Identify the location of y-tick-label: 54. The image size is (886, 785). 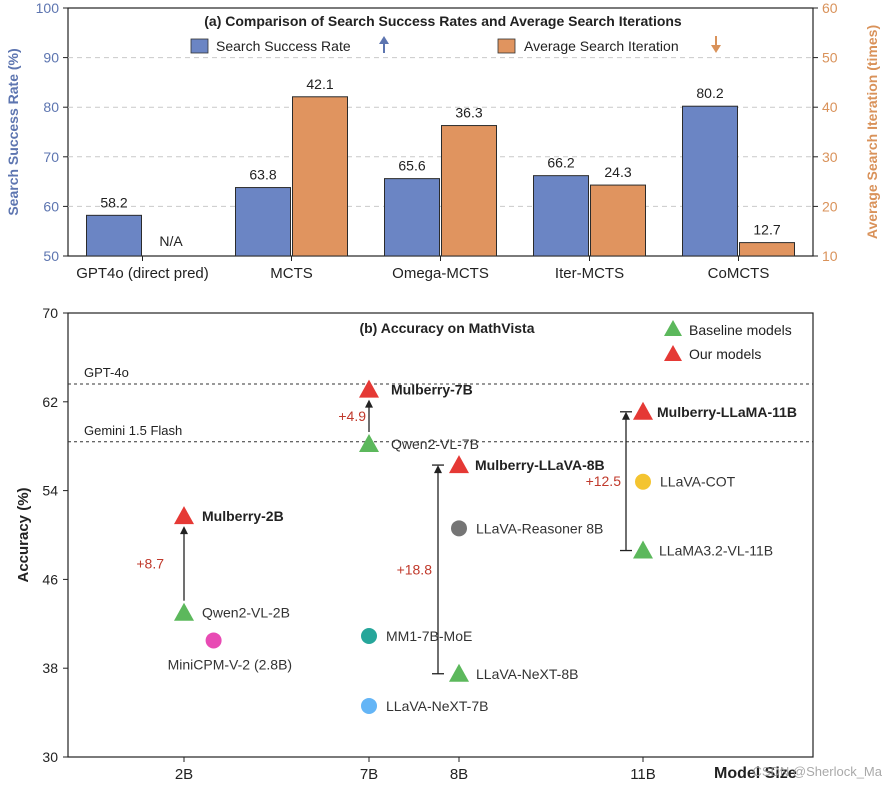
(50, 491).